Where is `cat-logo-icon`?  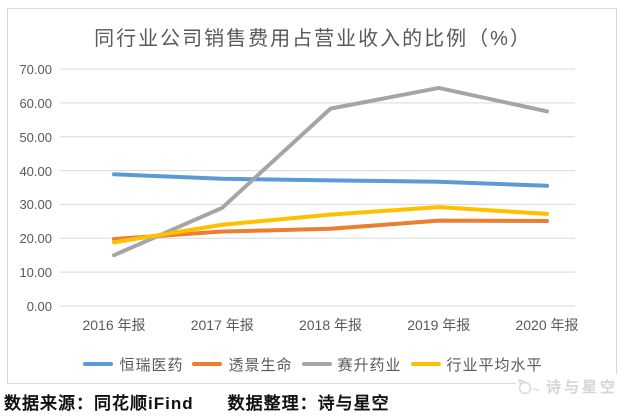
cat-logo-icon is located at coordinates (528, 387).